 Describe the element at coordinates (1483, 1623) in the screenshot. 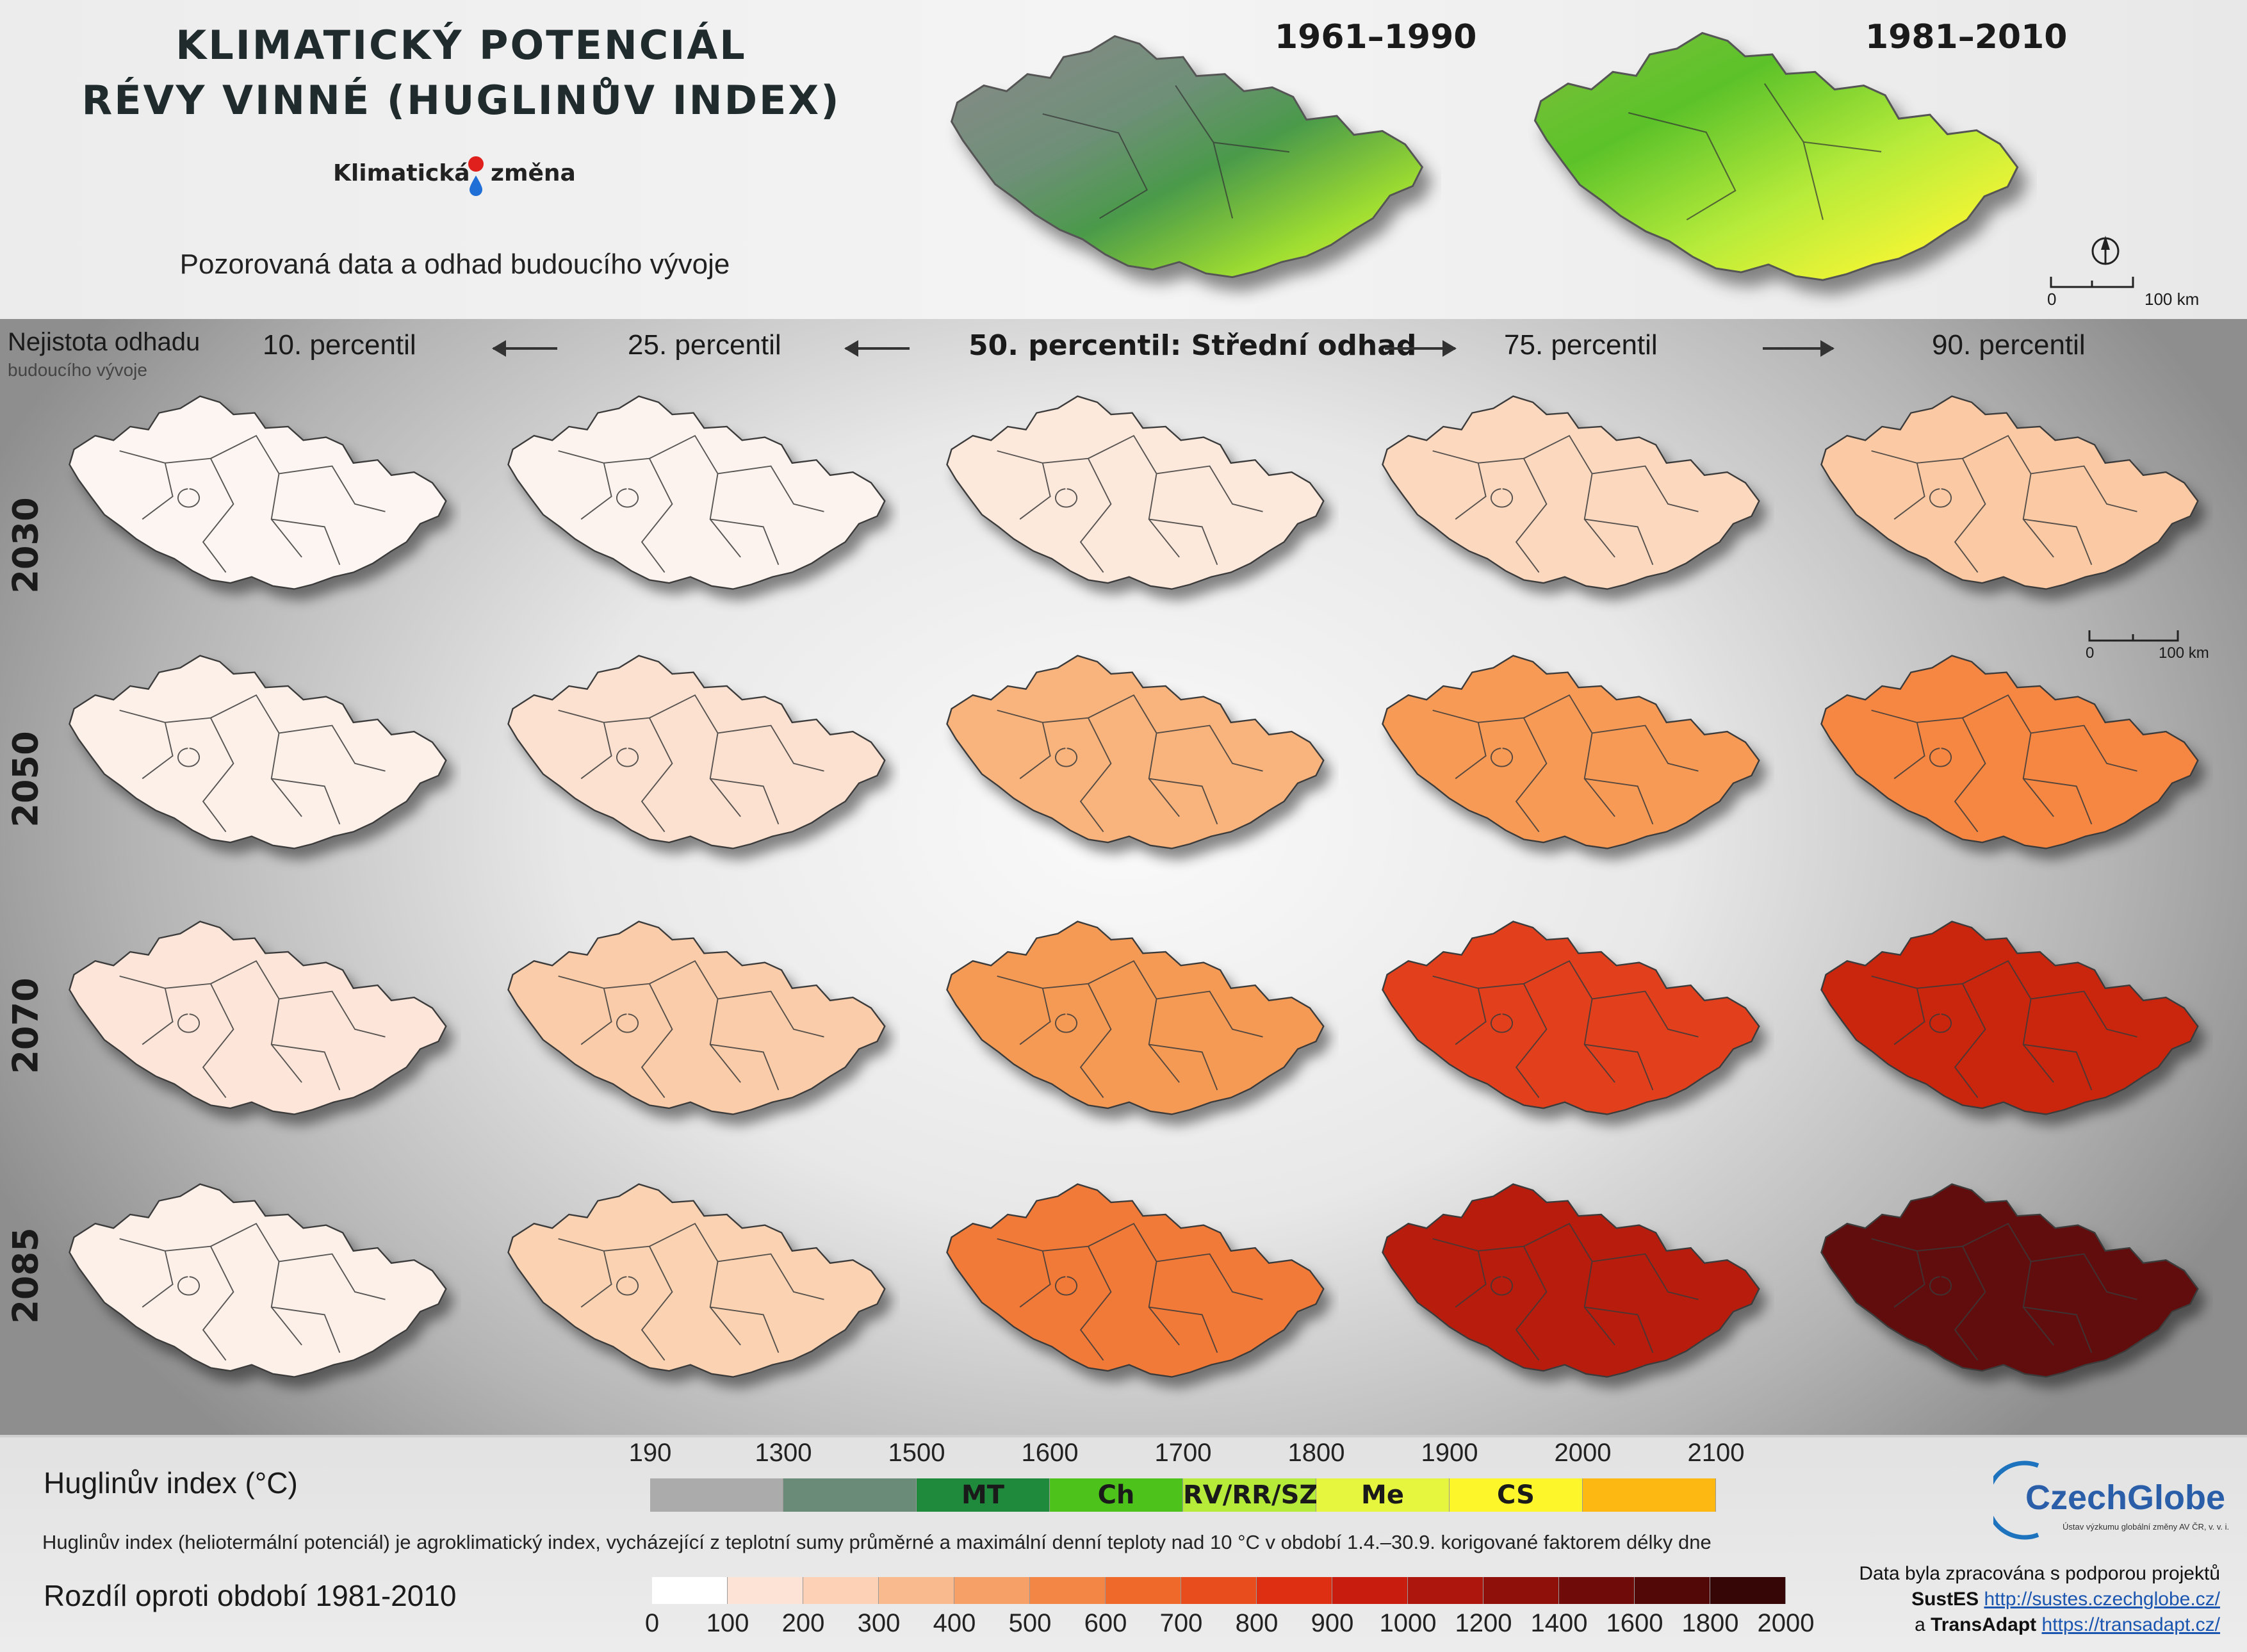

I see `difference-tick-label: 1200` at that location.